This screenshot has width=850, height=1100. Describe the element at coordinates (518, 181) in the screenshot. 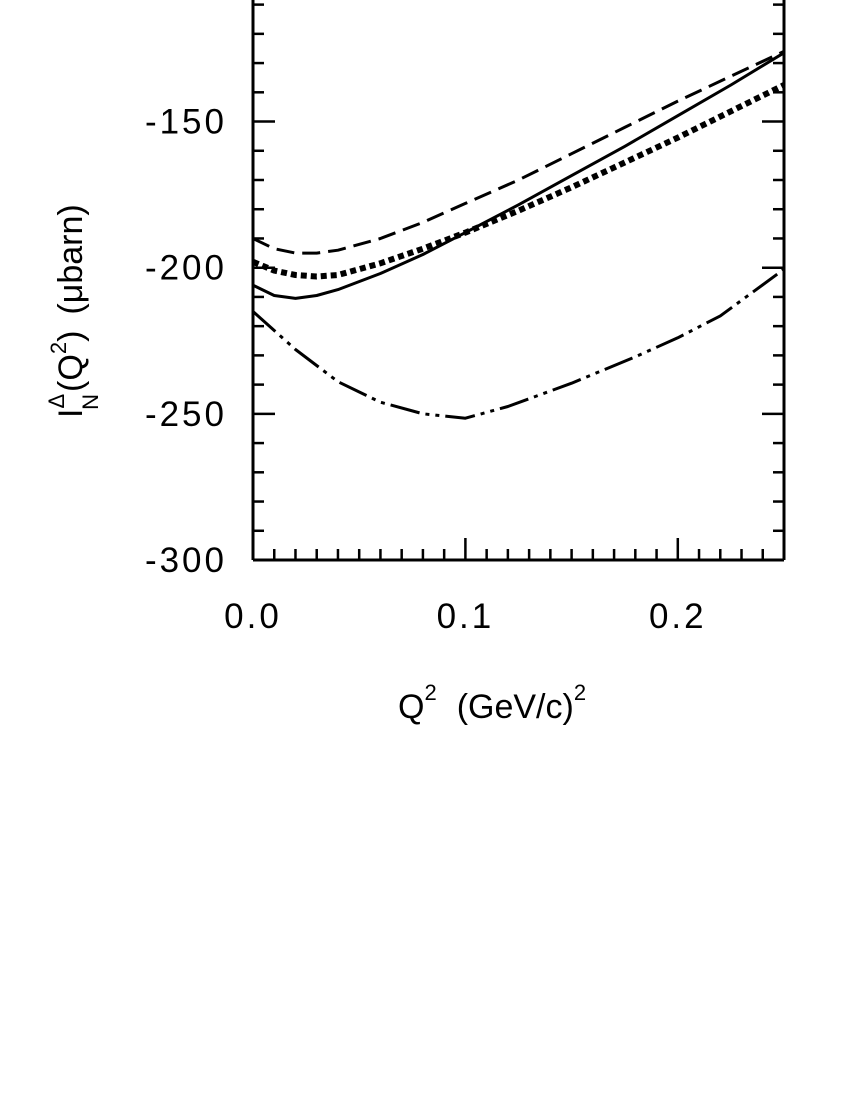

I see `series-line-dotted` at that location.